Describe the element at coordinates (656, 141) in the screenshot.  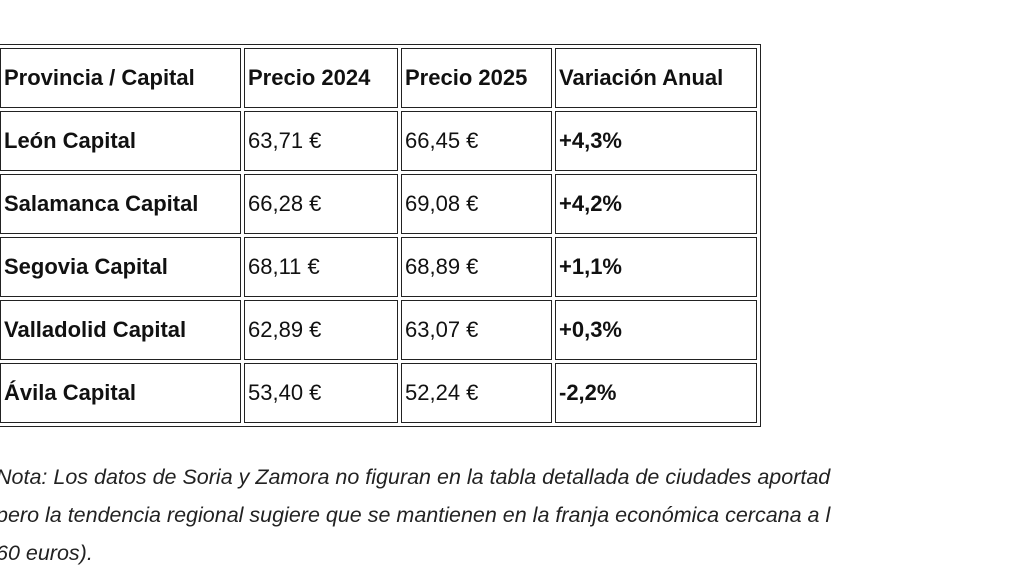
I see `cell-variacion: +4,3%` at that location.